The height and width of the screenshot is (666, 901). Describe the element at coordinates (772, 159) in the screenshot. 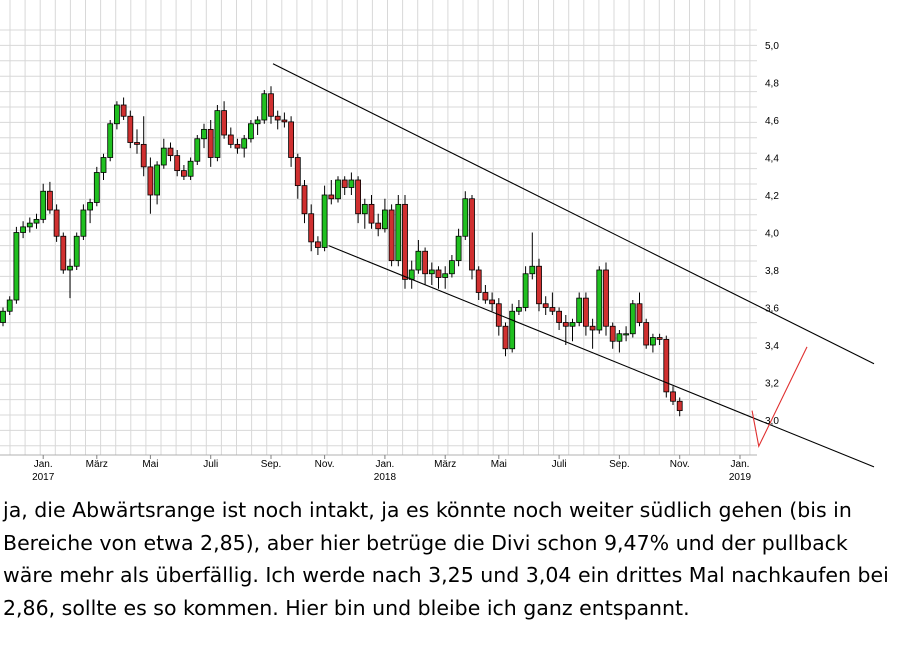

I see `y-tick-label: 4,4` at that location.